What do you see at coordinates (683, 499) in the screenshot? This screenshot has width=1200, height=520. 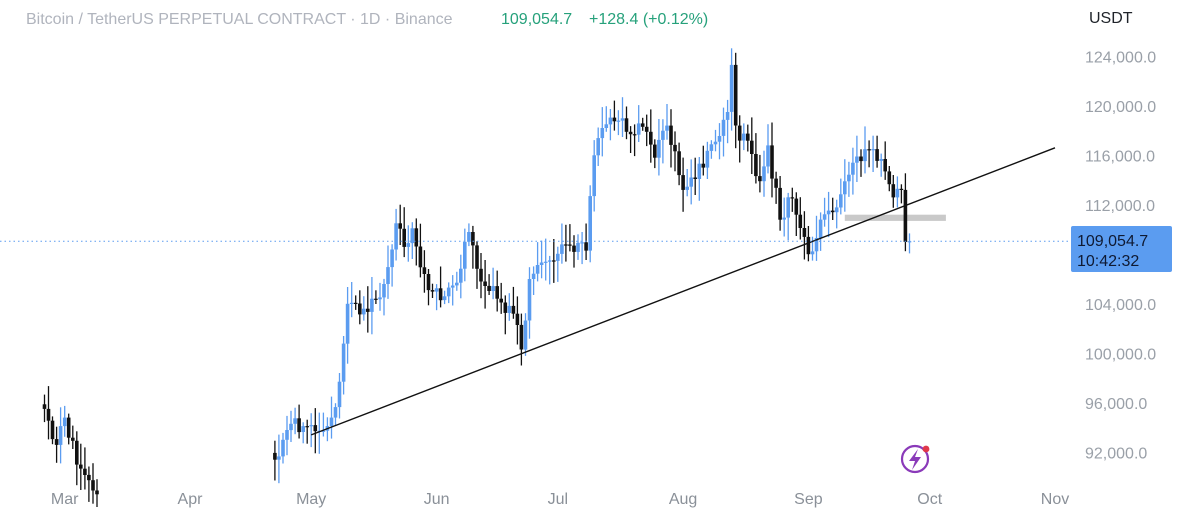 I see `x-tick-label: Aug` at bounding box center [683, 499].